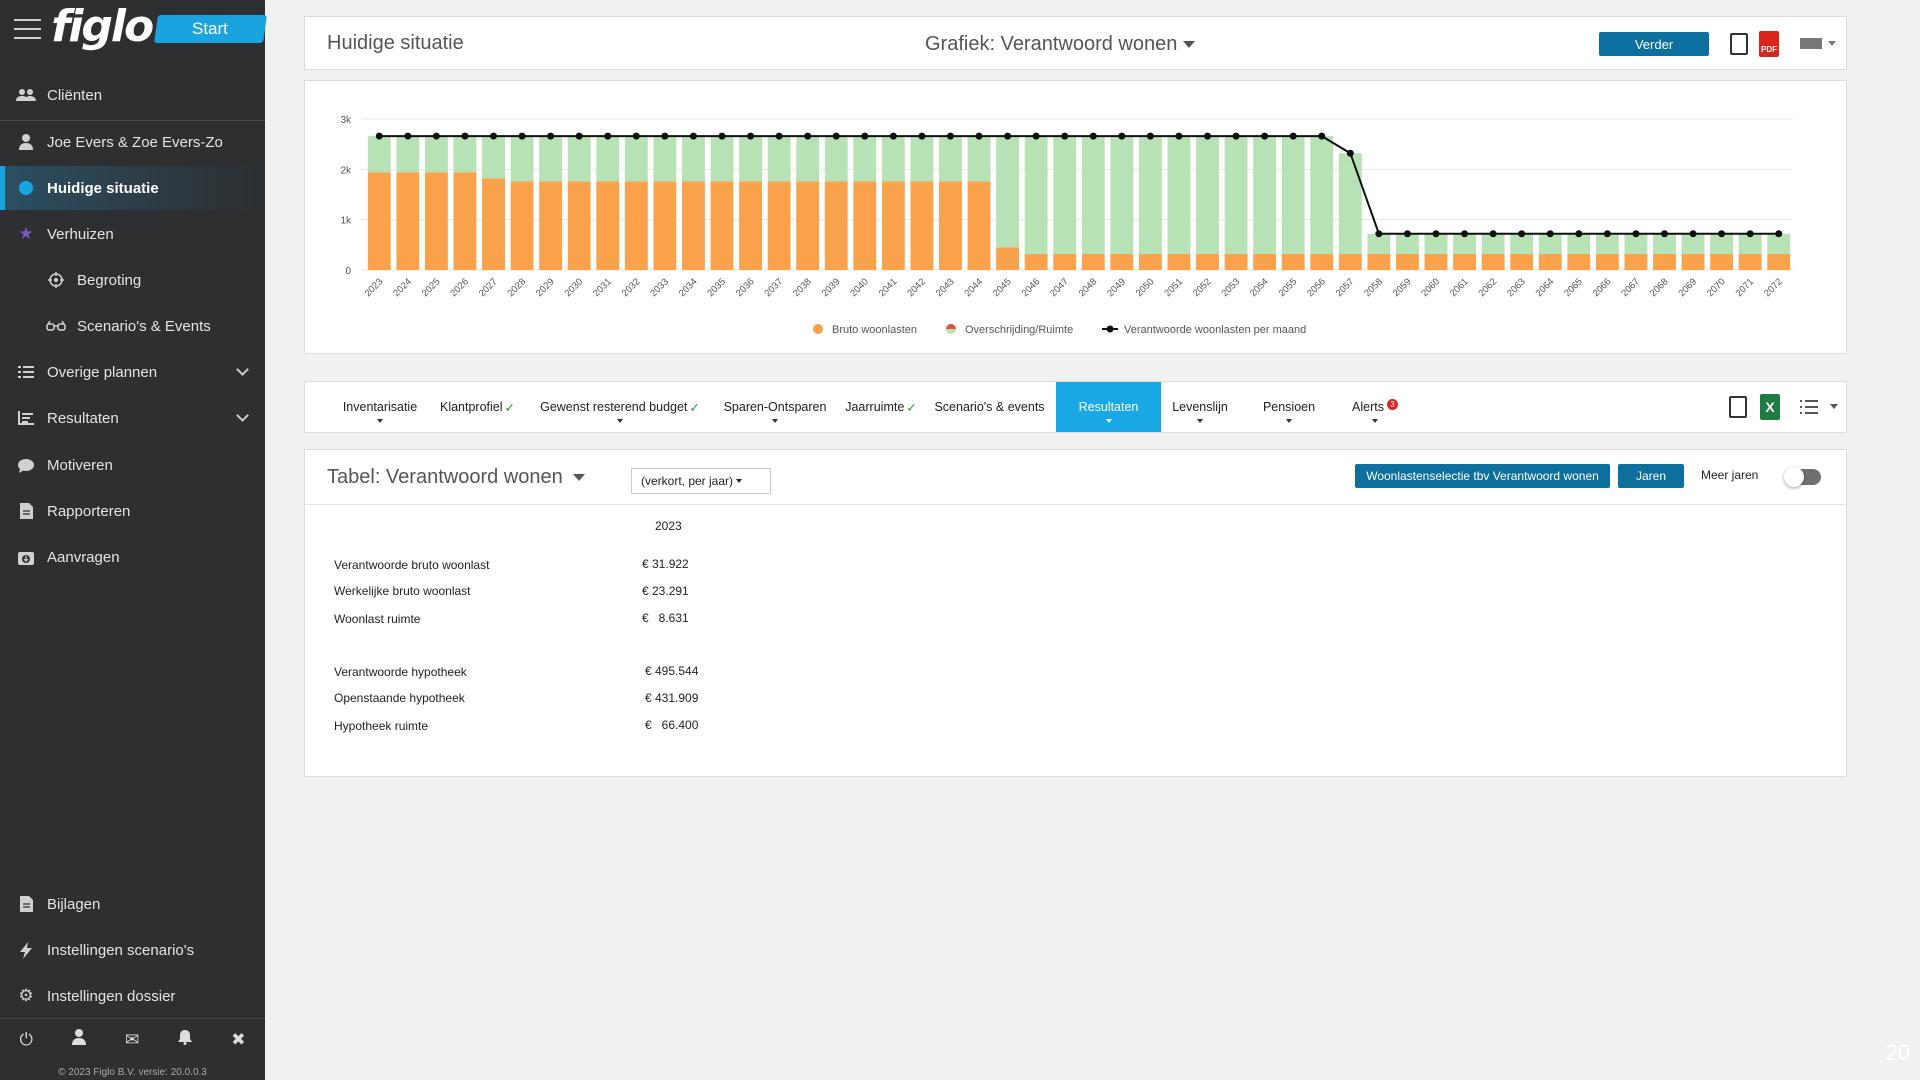 Image resolution: width=1920 pixels, height=1080 pixels. Describe the element at coordinates (1482, 476) in the screenshot. I see `woonlastenselectie-button: Woonlastenselectie tbv Verantwoord wonen` at that location.